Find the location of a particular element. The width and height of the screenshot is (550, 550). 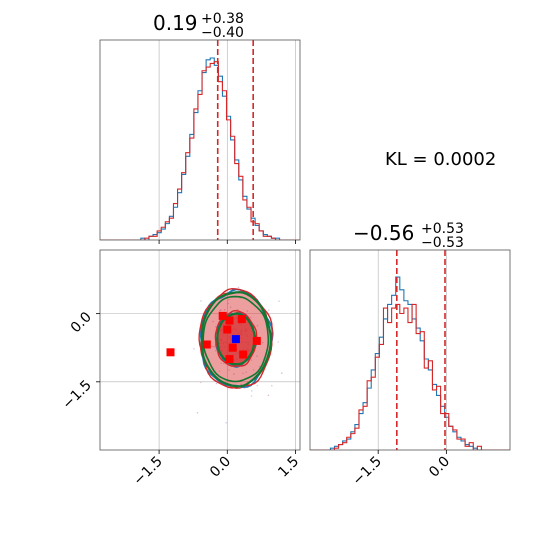

top-left-frame is located at coordinates (200, 140).